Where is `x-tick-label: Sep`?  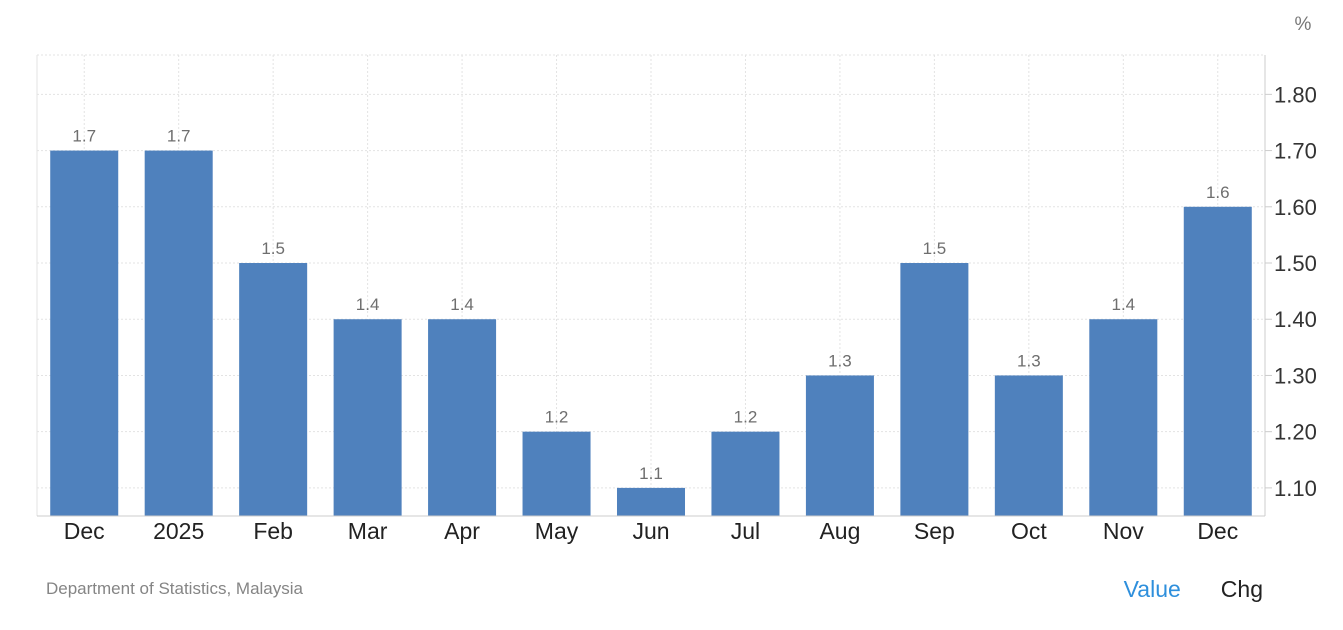
x-tick-label: Sep is located at coordinates (934, 531).